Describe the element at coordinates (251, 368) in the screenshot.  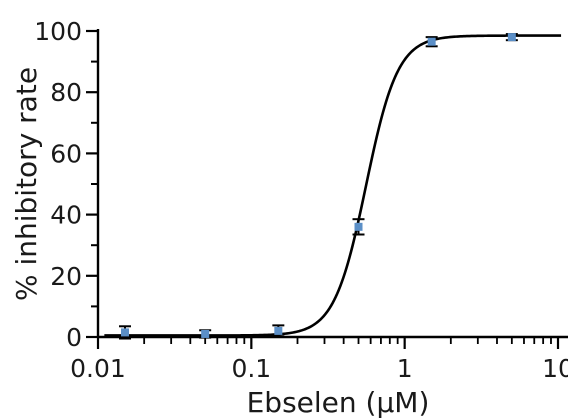
I see `x-tick-label: 0.1` at that location.